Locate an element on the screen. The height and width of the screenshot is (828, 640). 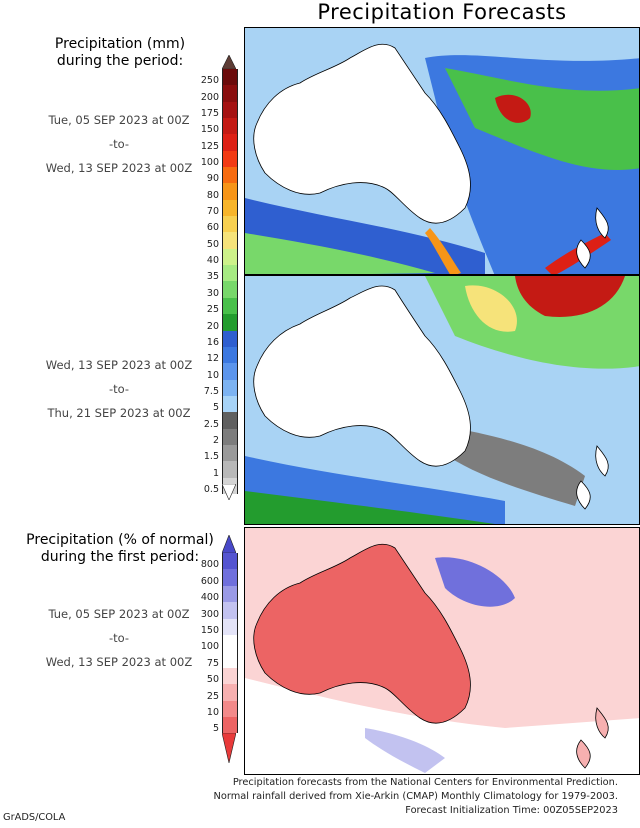
amount-legend-label: 10 is located at coordinates (212, 375).